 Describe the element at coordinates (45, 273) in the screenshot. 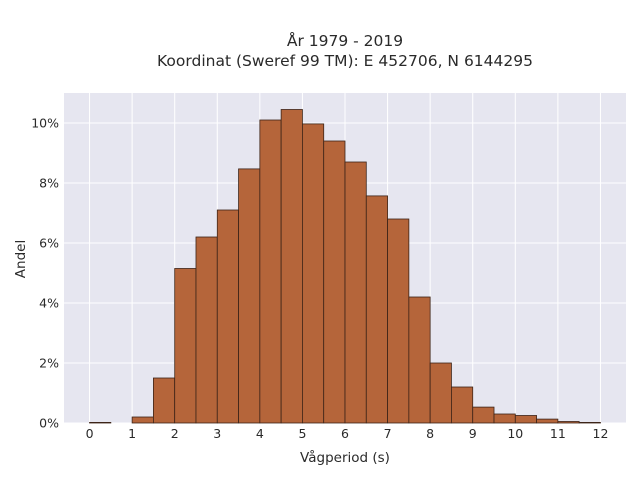

I see `y-axis-ticks: 0% 2% 4% 6% 8% 10%` at that location.